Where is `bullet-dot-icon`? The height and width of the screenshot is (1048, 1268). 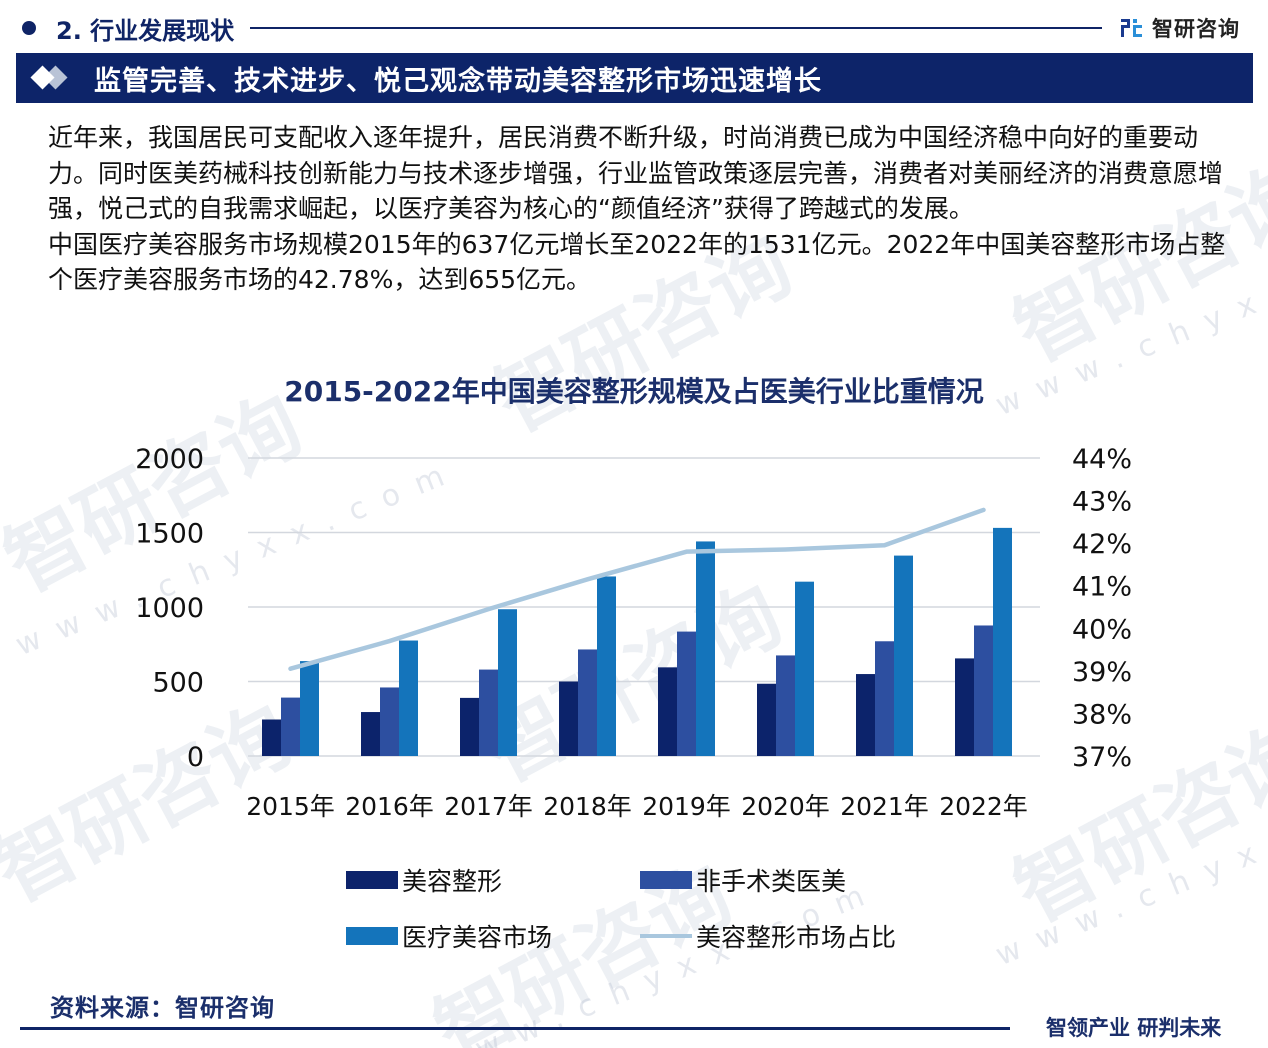
bullet-dot-icon is located at coordinates (29, 28).